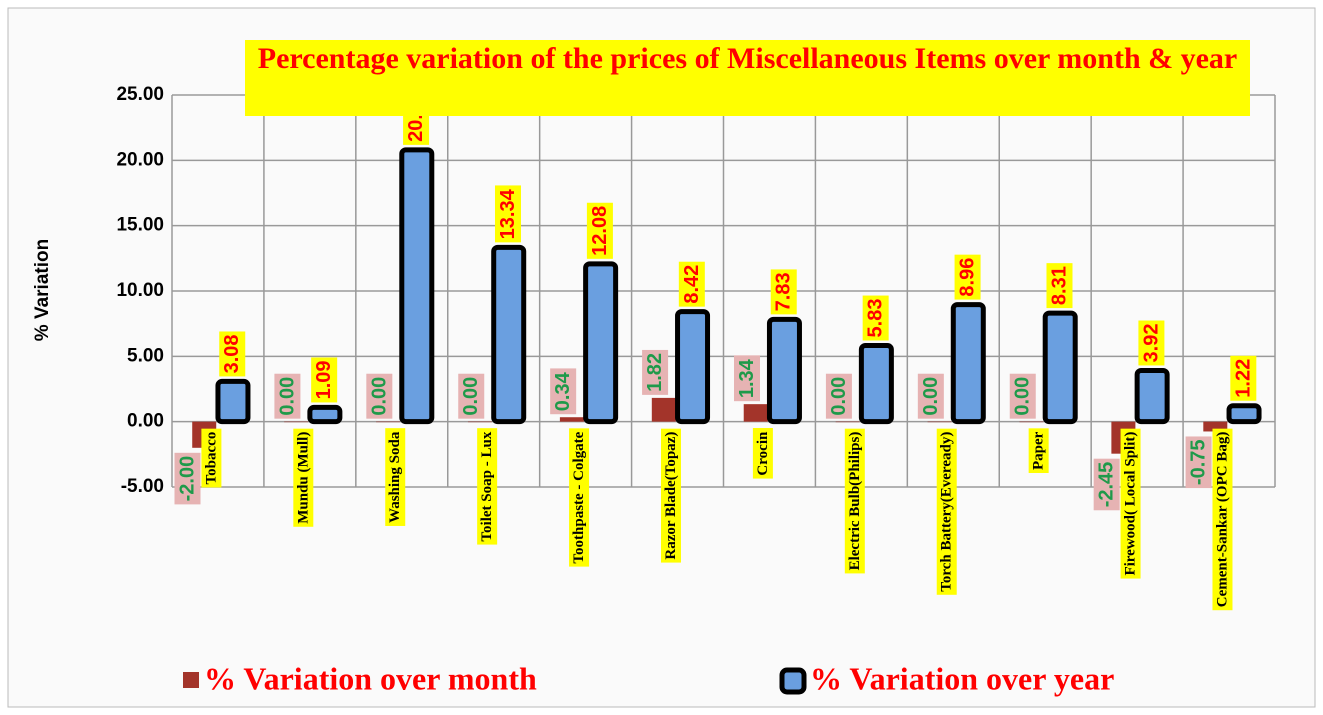 The height and width of the screenshot is (715, 1323). I want to click on value-label-year-group: 3.92, so click(1151, 343).